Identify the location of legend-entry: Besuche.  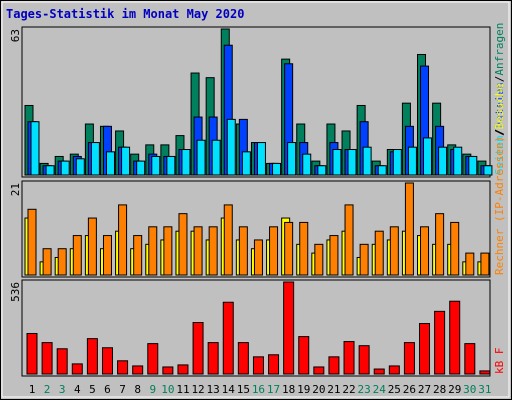
(499, 106).